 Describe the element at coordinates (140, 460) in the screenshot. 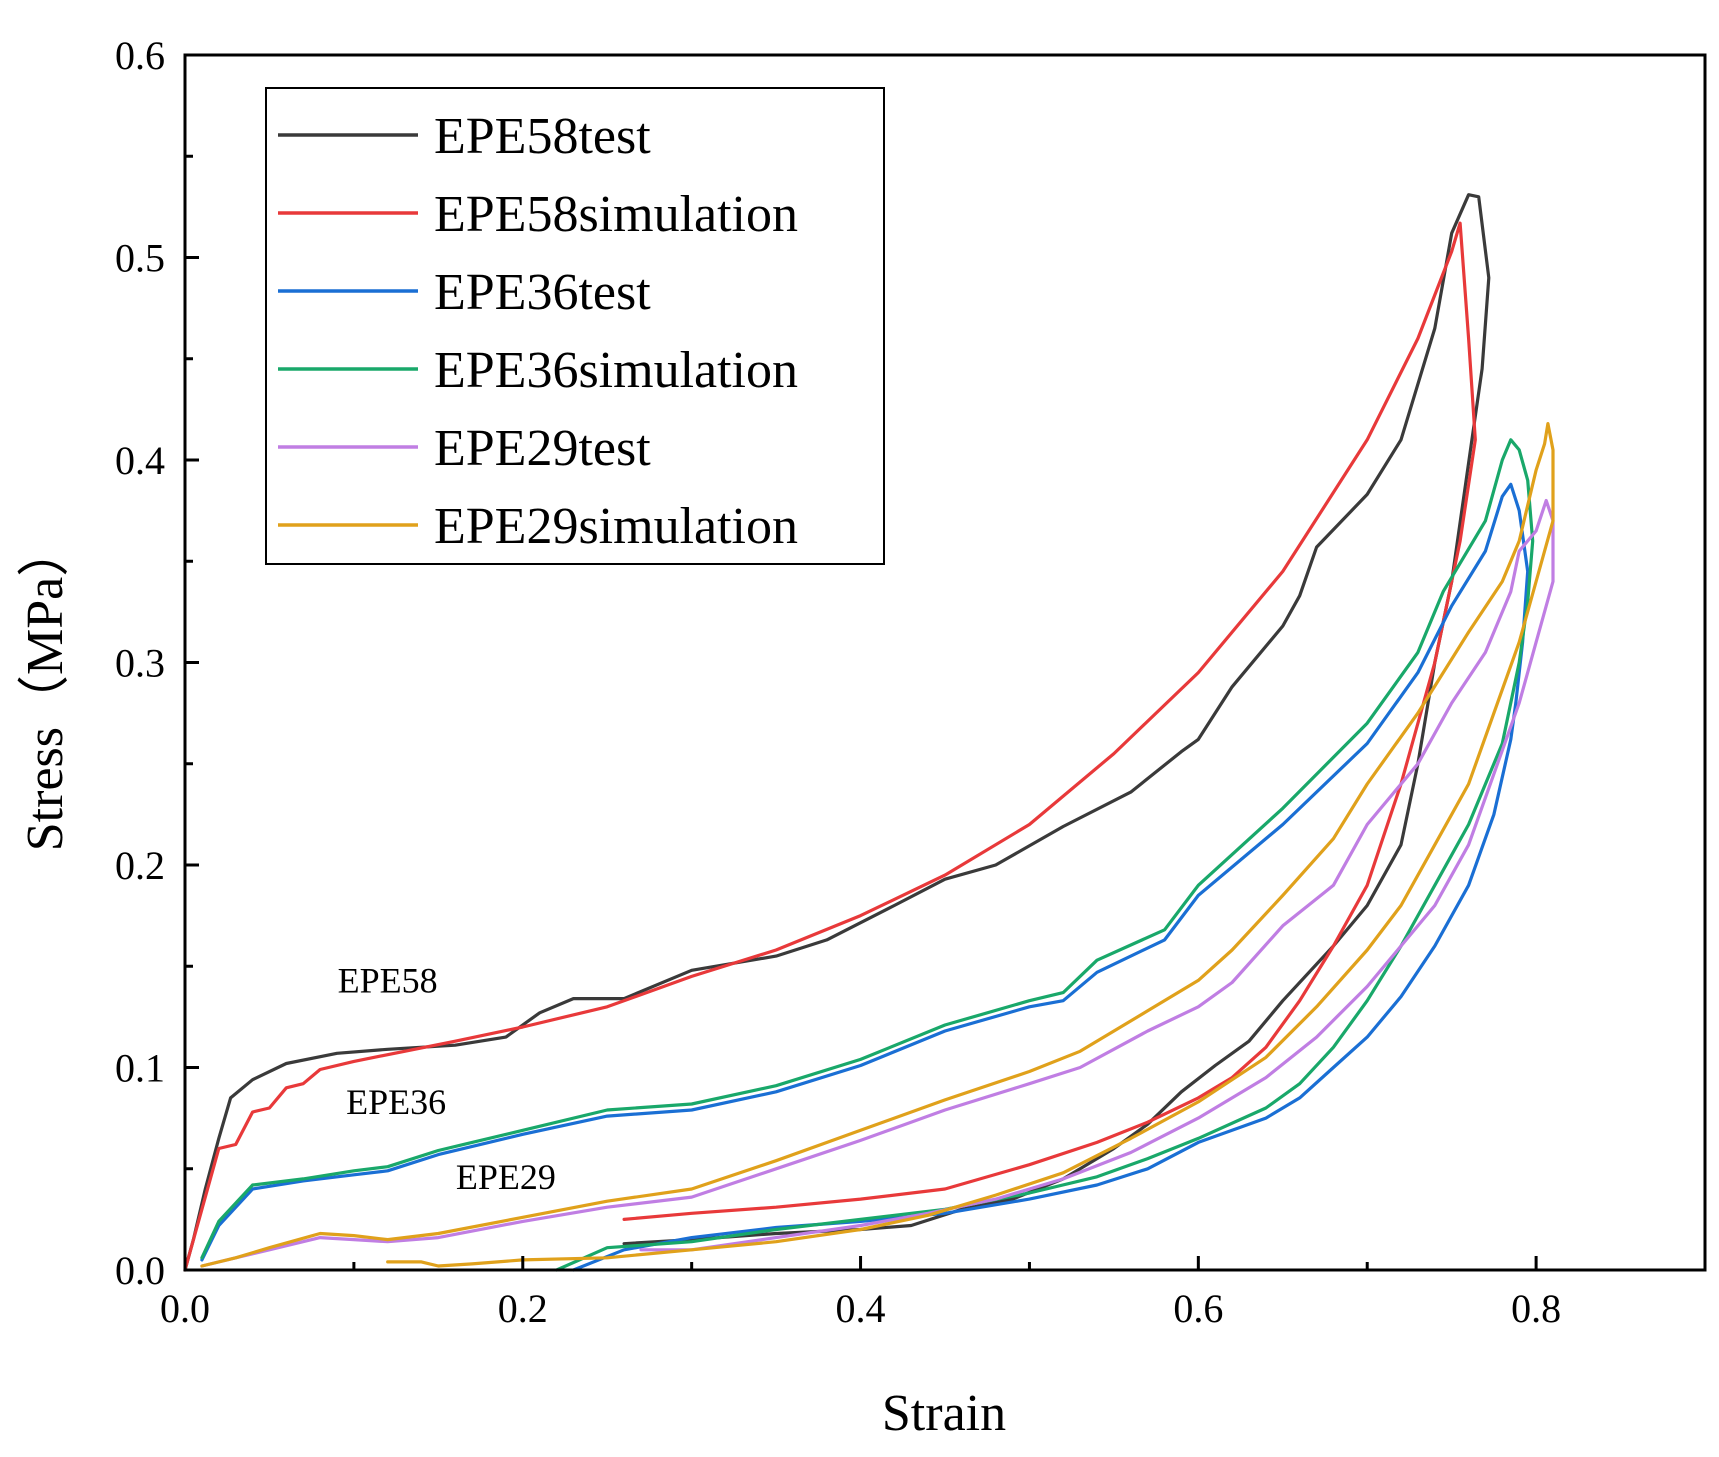

I see `y-tick-label: 0.4` at that location.